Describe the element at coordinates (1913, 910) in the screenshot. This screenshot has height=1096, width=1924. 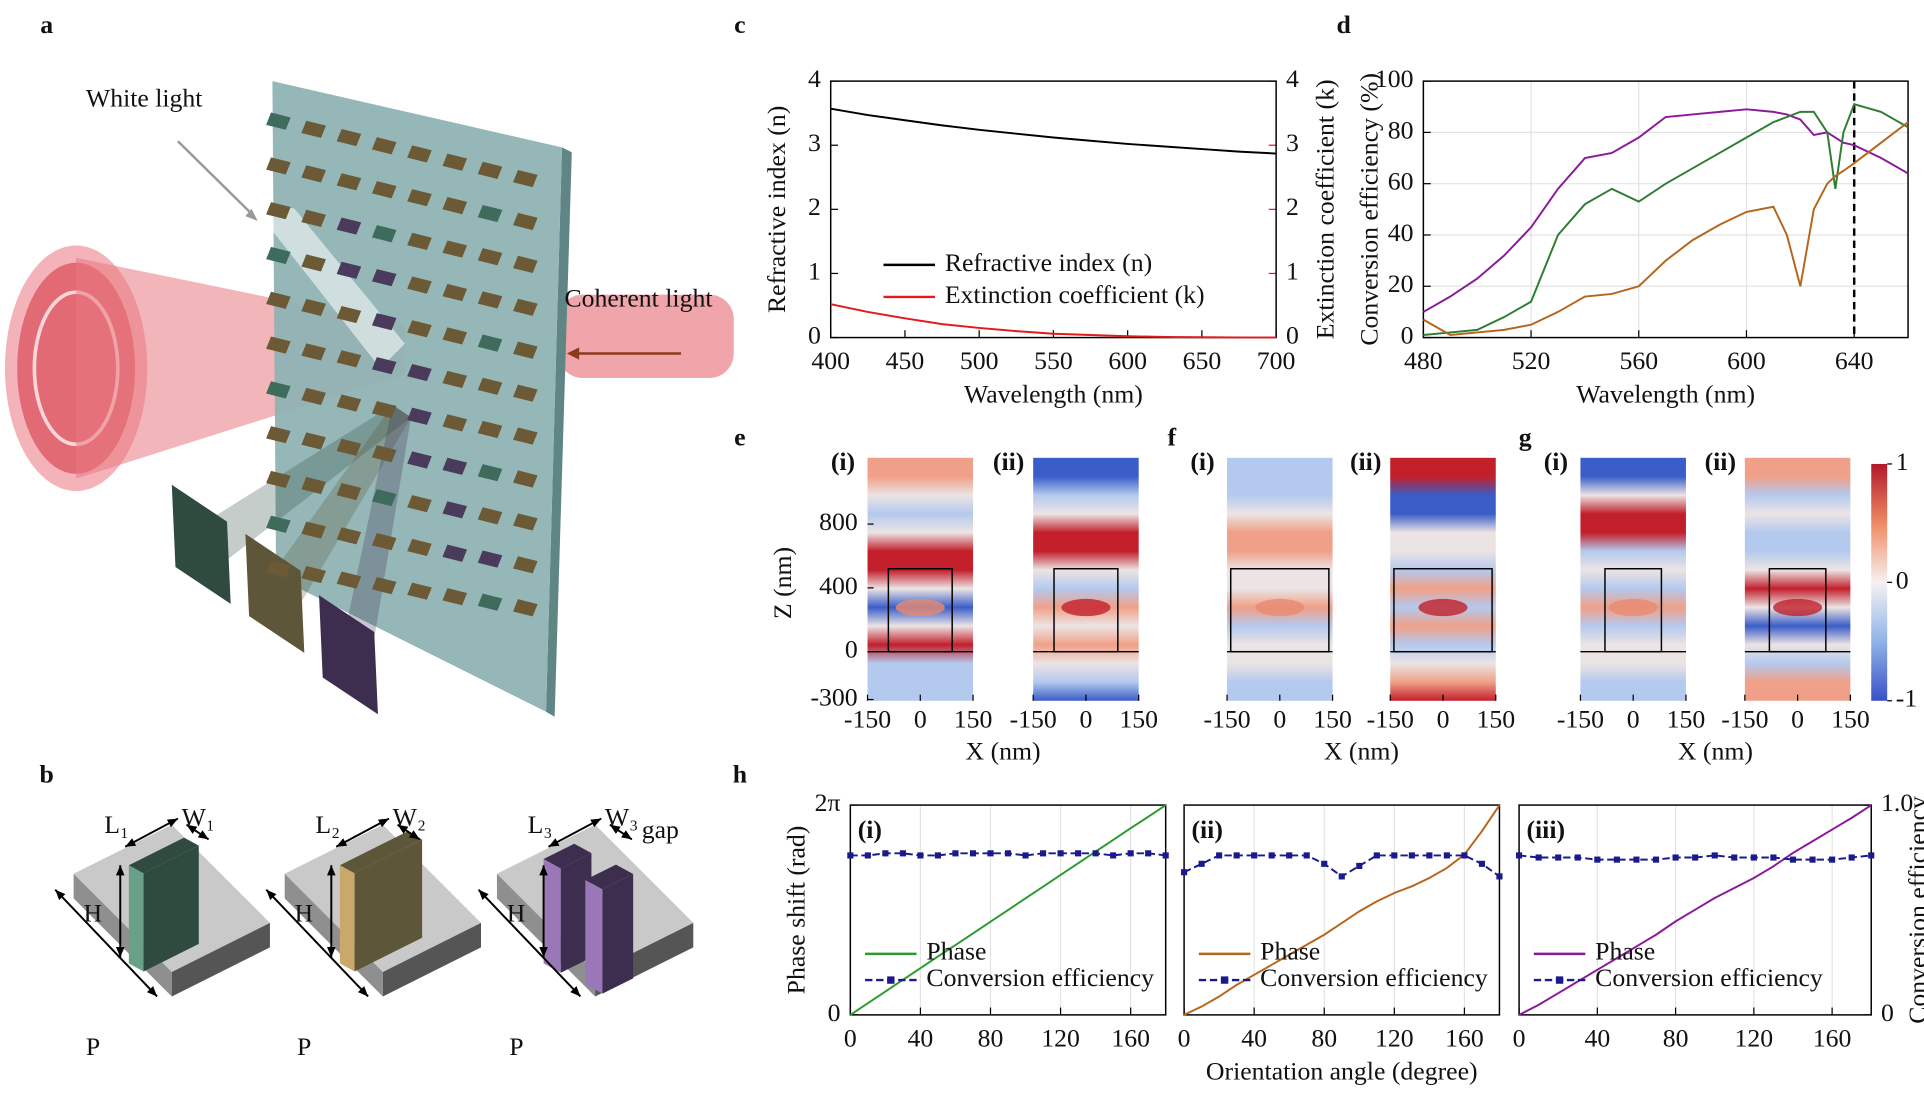
I see `y2-axis-label: Conversion efficiency` at that location.